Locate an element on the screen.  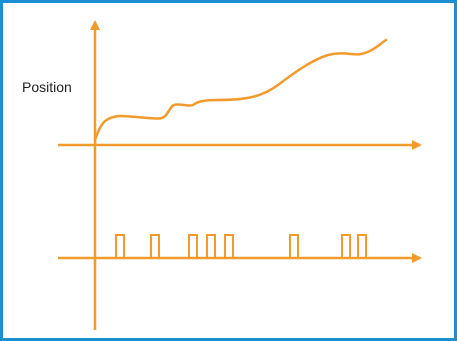
position-label: Position is located at coordinates (47, 87).